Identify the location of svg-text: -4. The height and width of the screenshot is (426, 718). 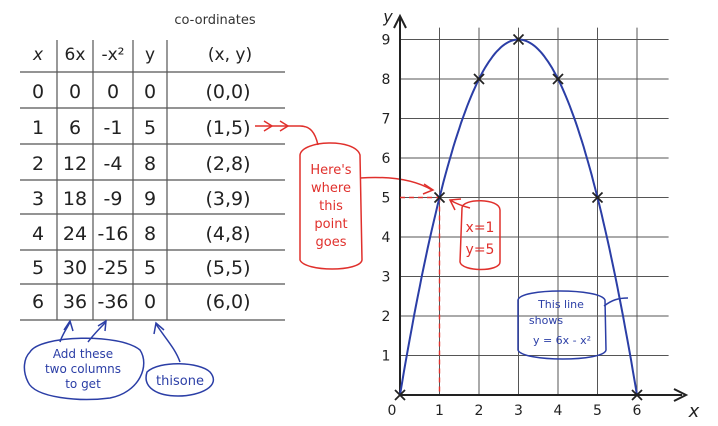
(113, 164).